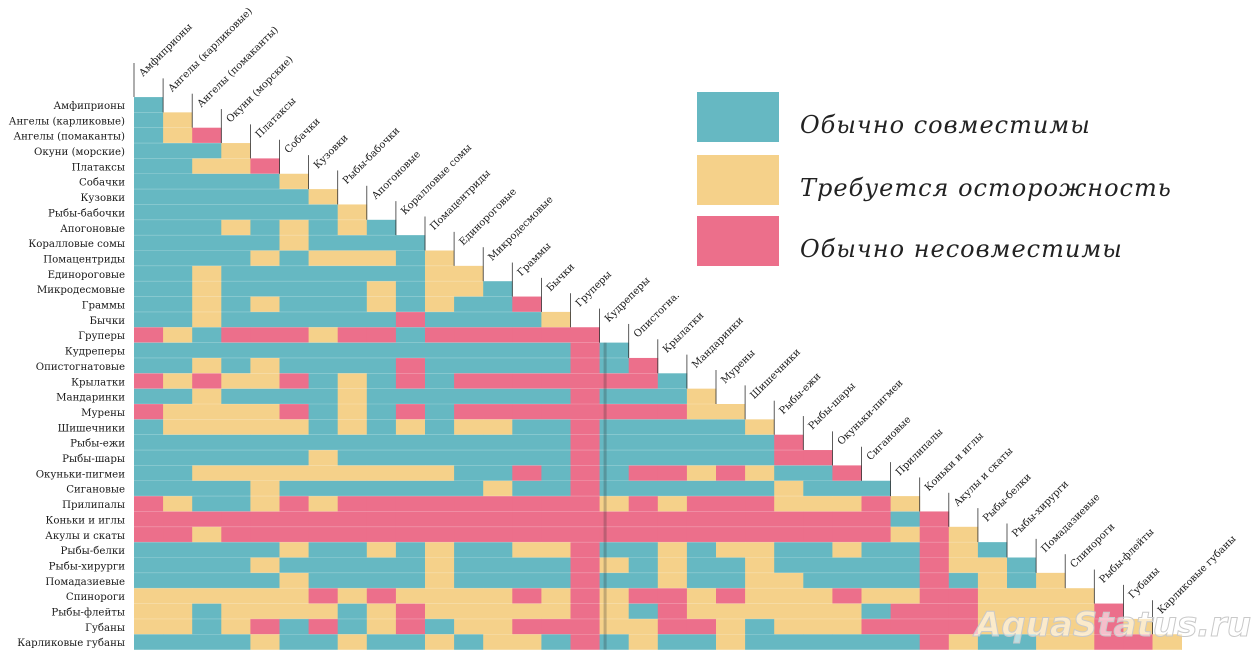 The image size is (1258, 660). Describe the element at coordinates (303, 136) in the screenshot. I see `column-label: Собачки` at that location.